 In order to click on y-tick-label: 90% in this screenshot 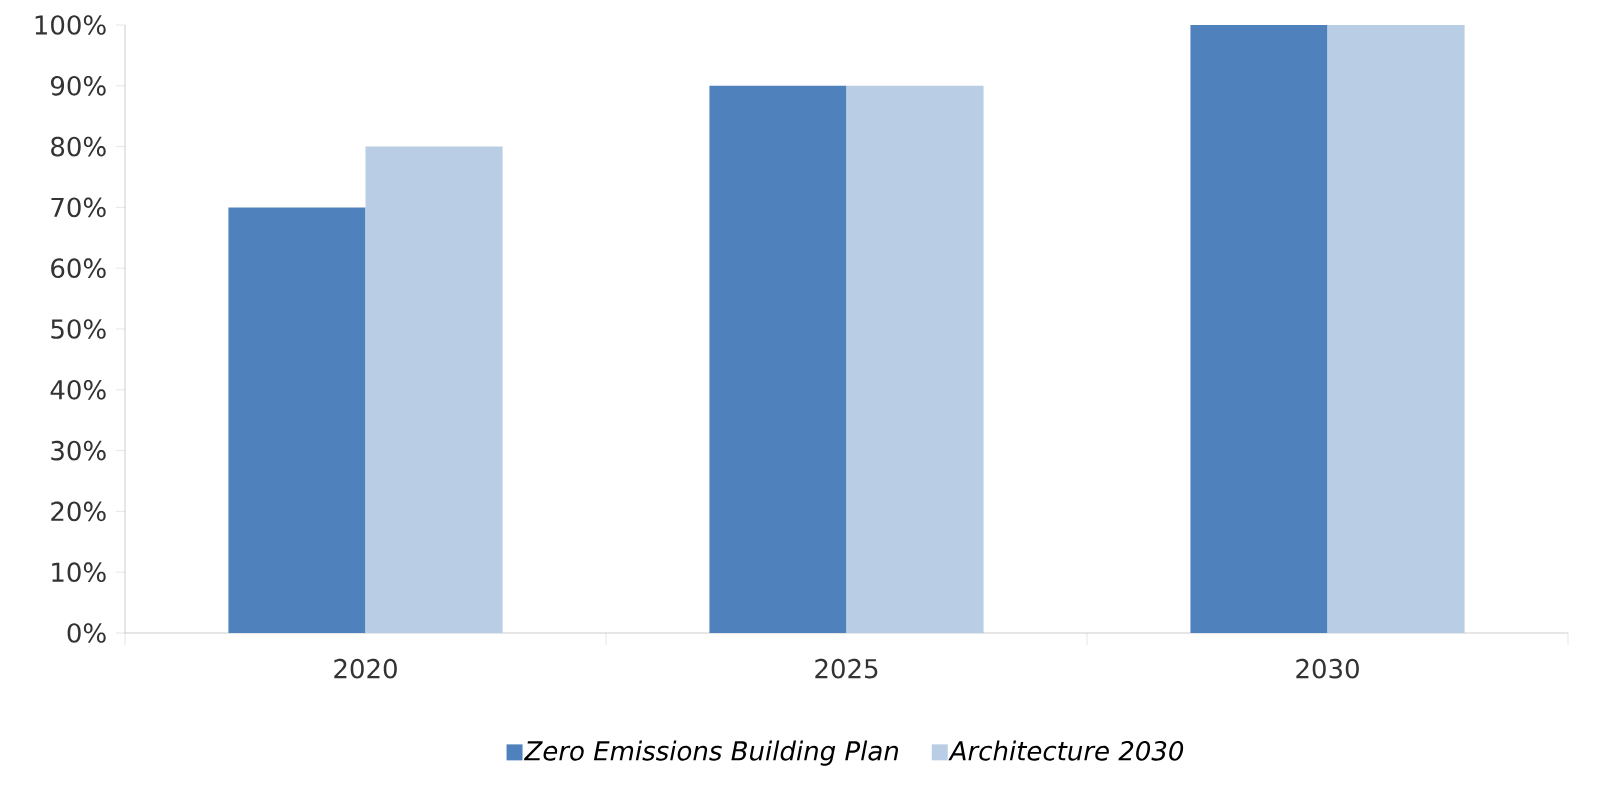, I will do `click(78, 85)`.